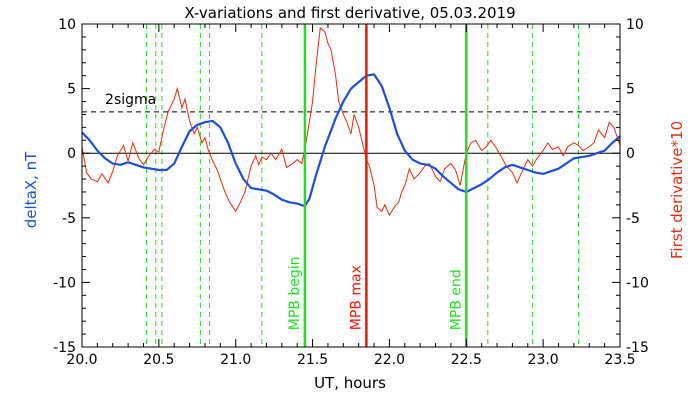 The image size is (700, 400). Describe the element at coordinates (235, 360) in the screenshot. I see `x-tick-label-2: 21.0` at that location.